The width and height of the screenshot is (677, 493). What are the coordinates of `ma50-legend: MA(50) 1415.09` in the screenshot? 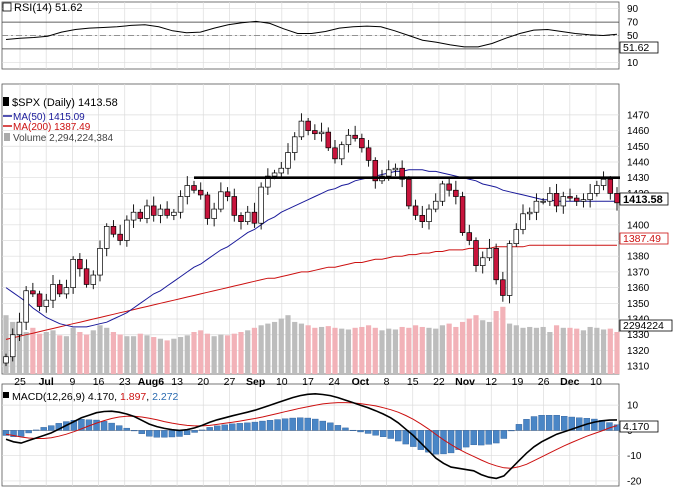 It's located at (49, 117).